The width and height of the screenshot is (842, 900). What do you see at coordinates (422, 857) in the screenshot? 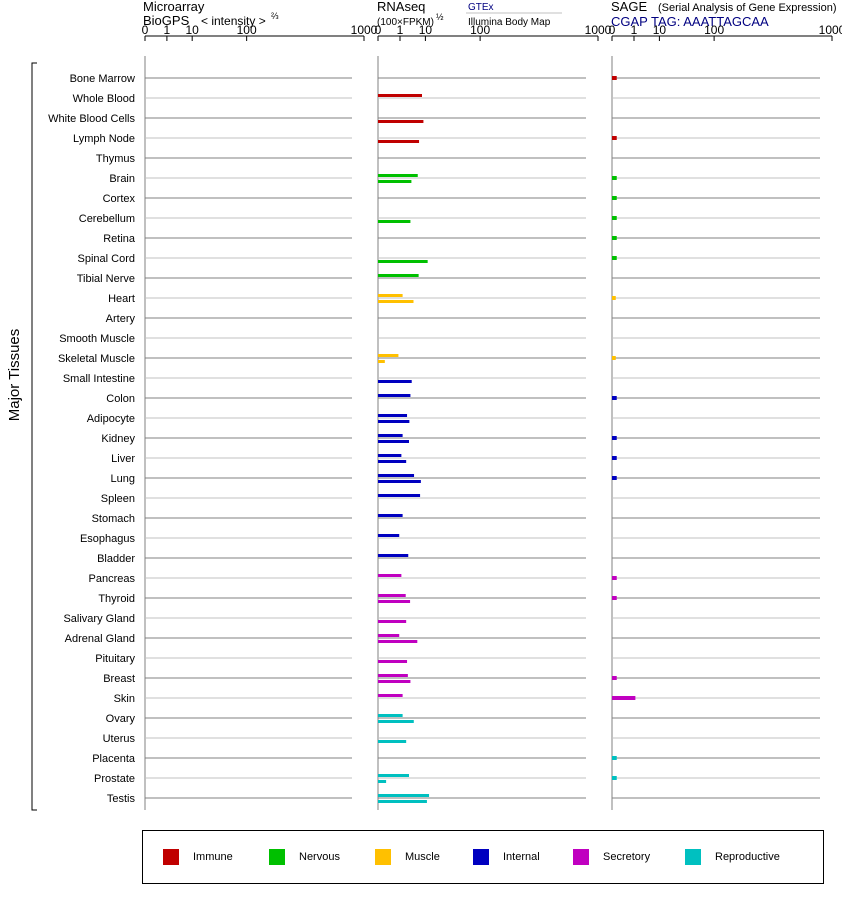
I see `legend-label: Muscle` at bounding box center [422, 857].